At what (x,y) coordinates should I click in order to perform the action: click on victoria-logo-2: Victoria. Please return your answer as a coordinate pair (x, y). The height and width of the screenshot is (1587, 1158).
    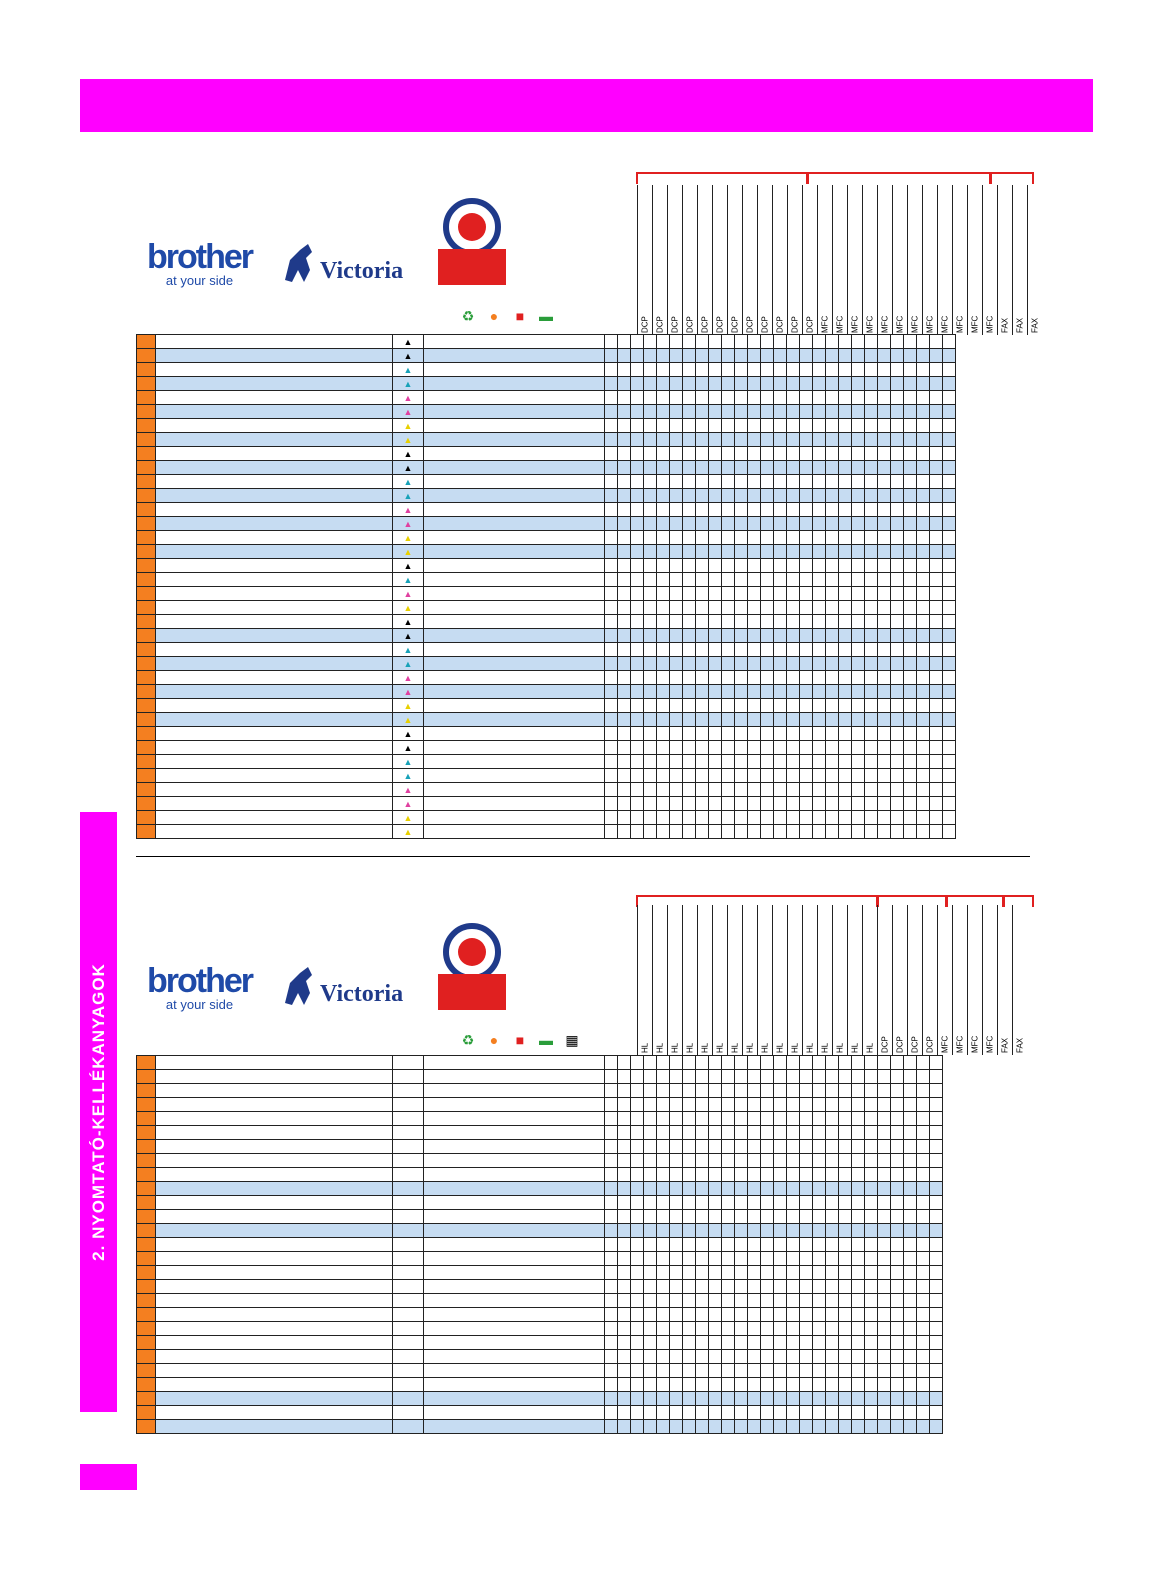
    Looking at the image, I should click on (345, 986).